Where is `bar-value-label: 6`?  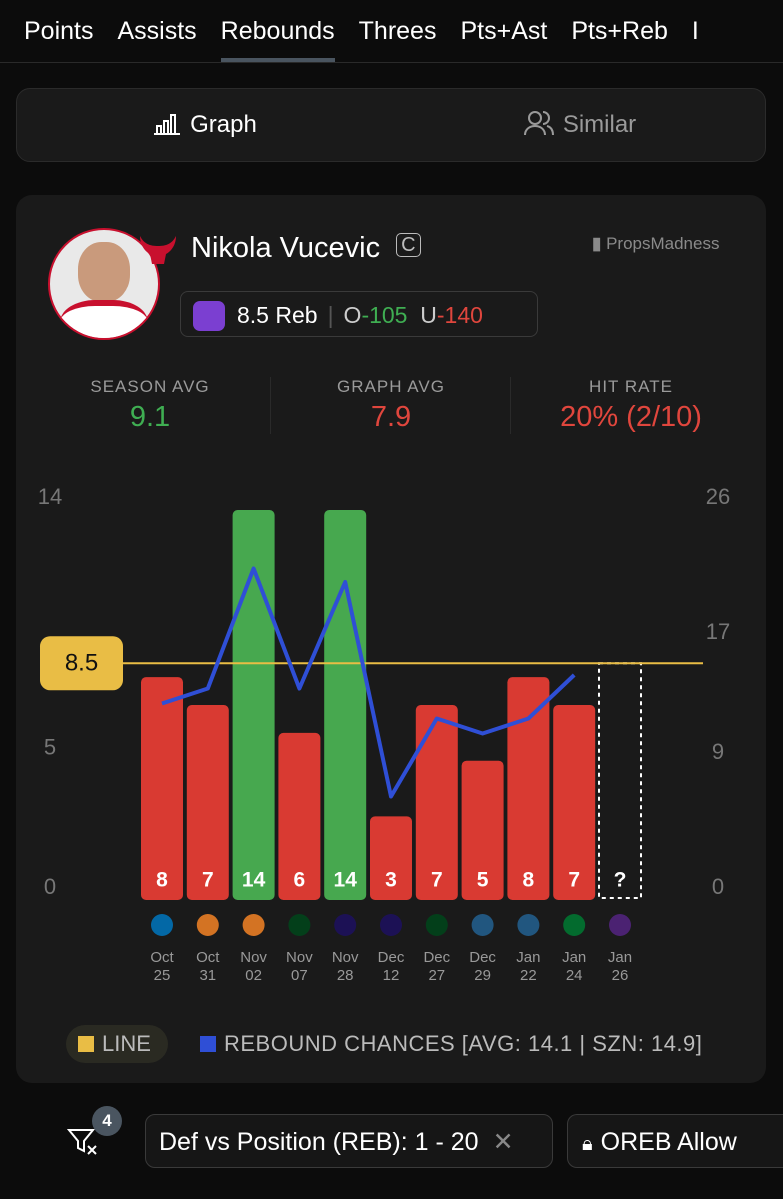
bar-value-label: 6 is located at coordinates (300, 880).